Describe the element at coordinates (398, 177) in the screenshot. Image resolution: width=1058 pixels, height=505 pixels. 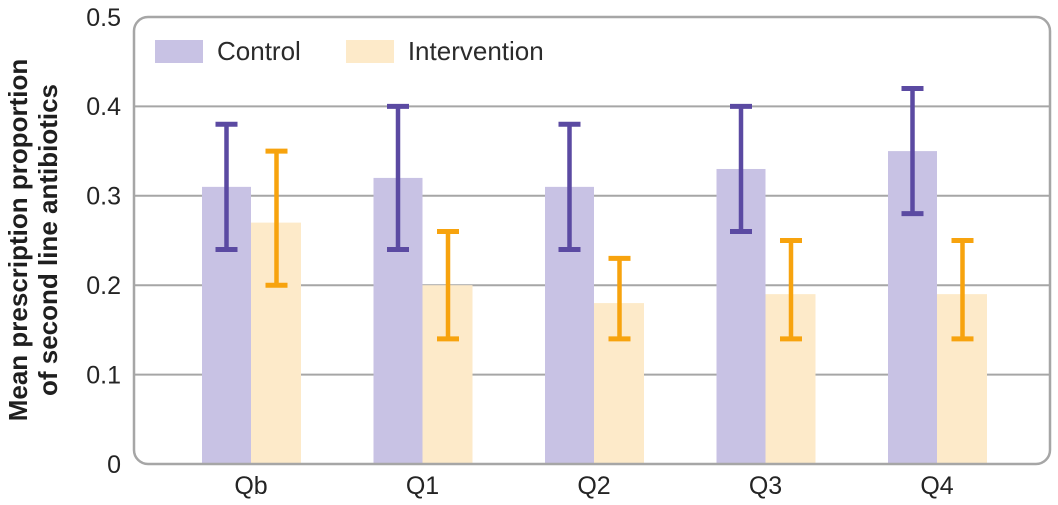
I see `errorbar-control-q1` at that location.